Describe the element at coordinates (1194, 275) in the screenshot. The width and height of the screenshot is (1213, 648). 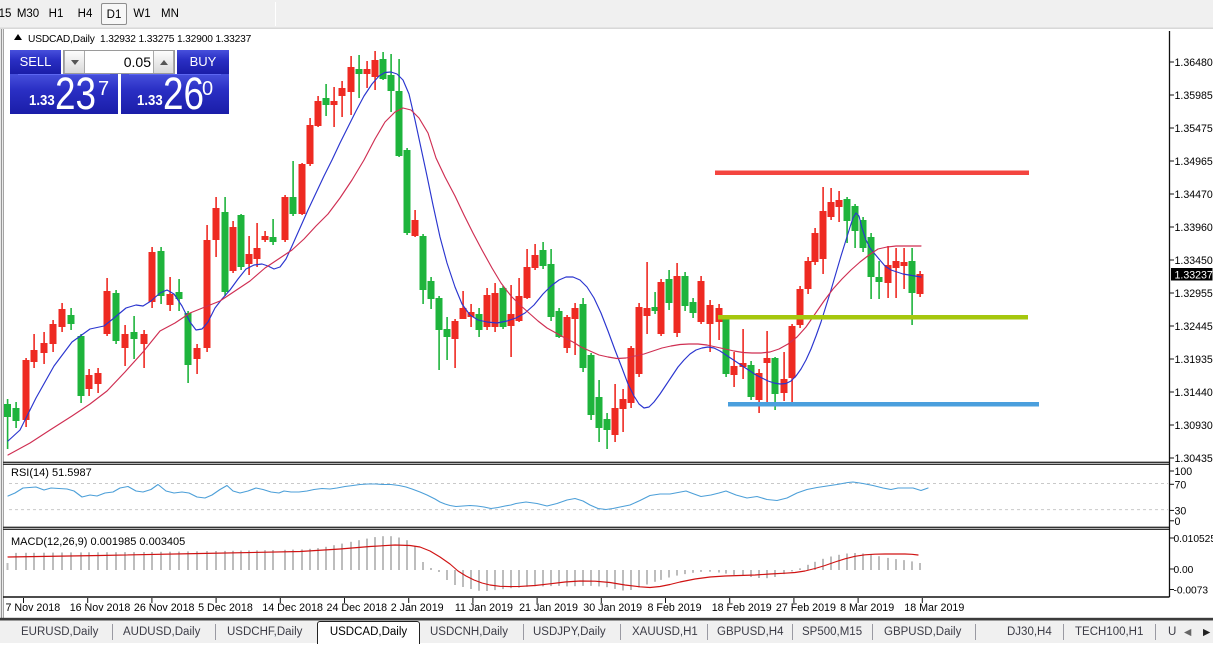
I see `svg-text: 1.33237` at that location.